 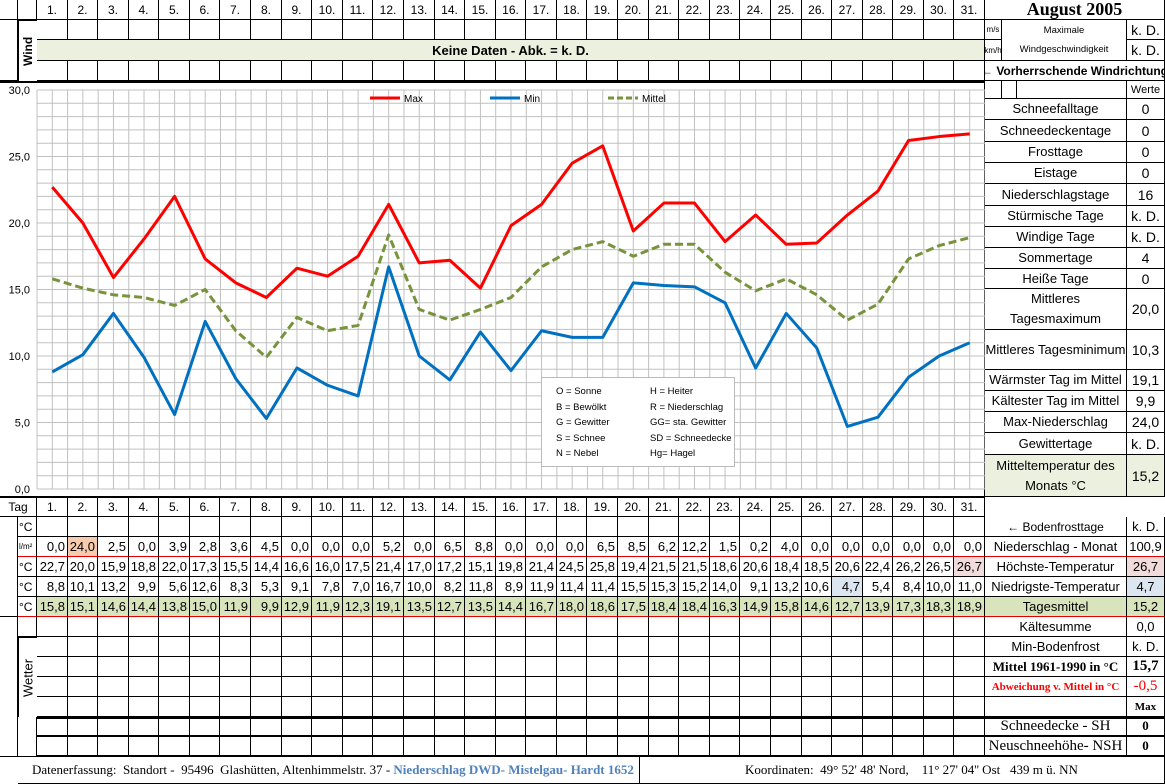 I want to click on day-label: 14., so click(x=450, y=507).